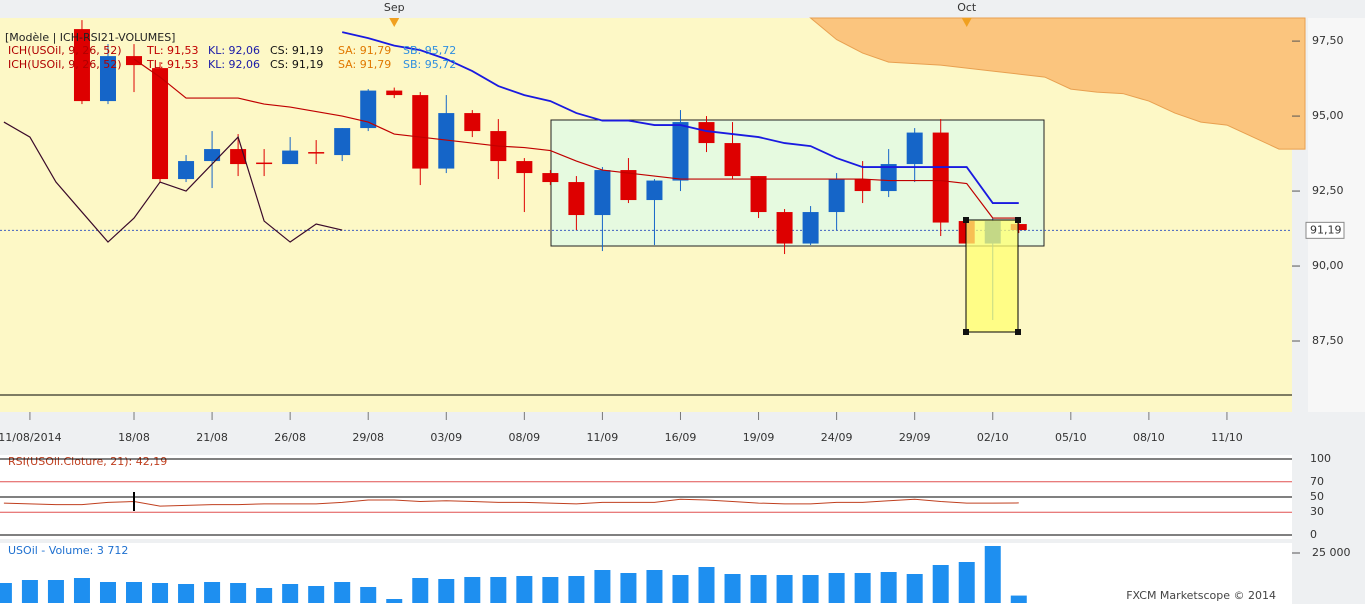 Image resolution: width=1365 pixels, height=604 pixels. I want to click on month-label: Oct, so click(967, 7).